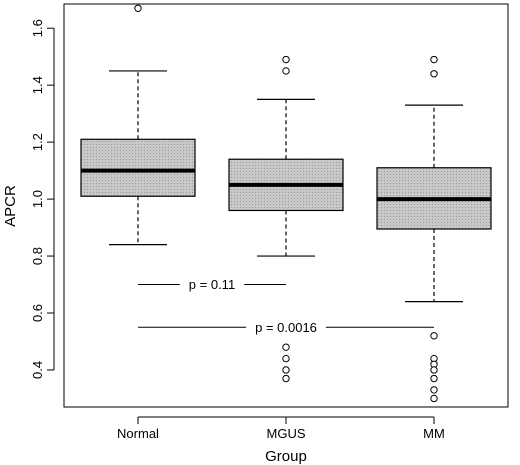 Image resolution: width=520 pixels, height=465 pixels. I want to click on p-value-text: p = 0.0016, so click(286, 327).